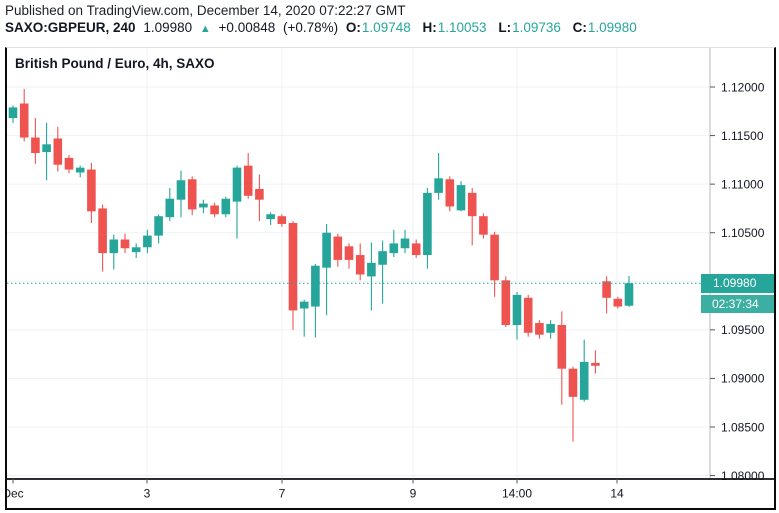 The width and height of the screenshot is (779, 513). Describe the element at coordinates (413, 494) in the screenshot. I see `svg-text: 9` at that location.